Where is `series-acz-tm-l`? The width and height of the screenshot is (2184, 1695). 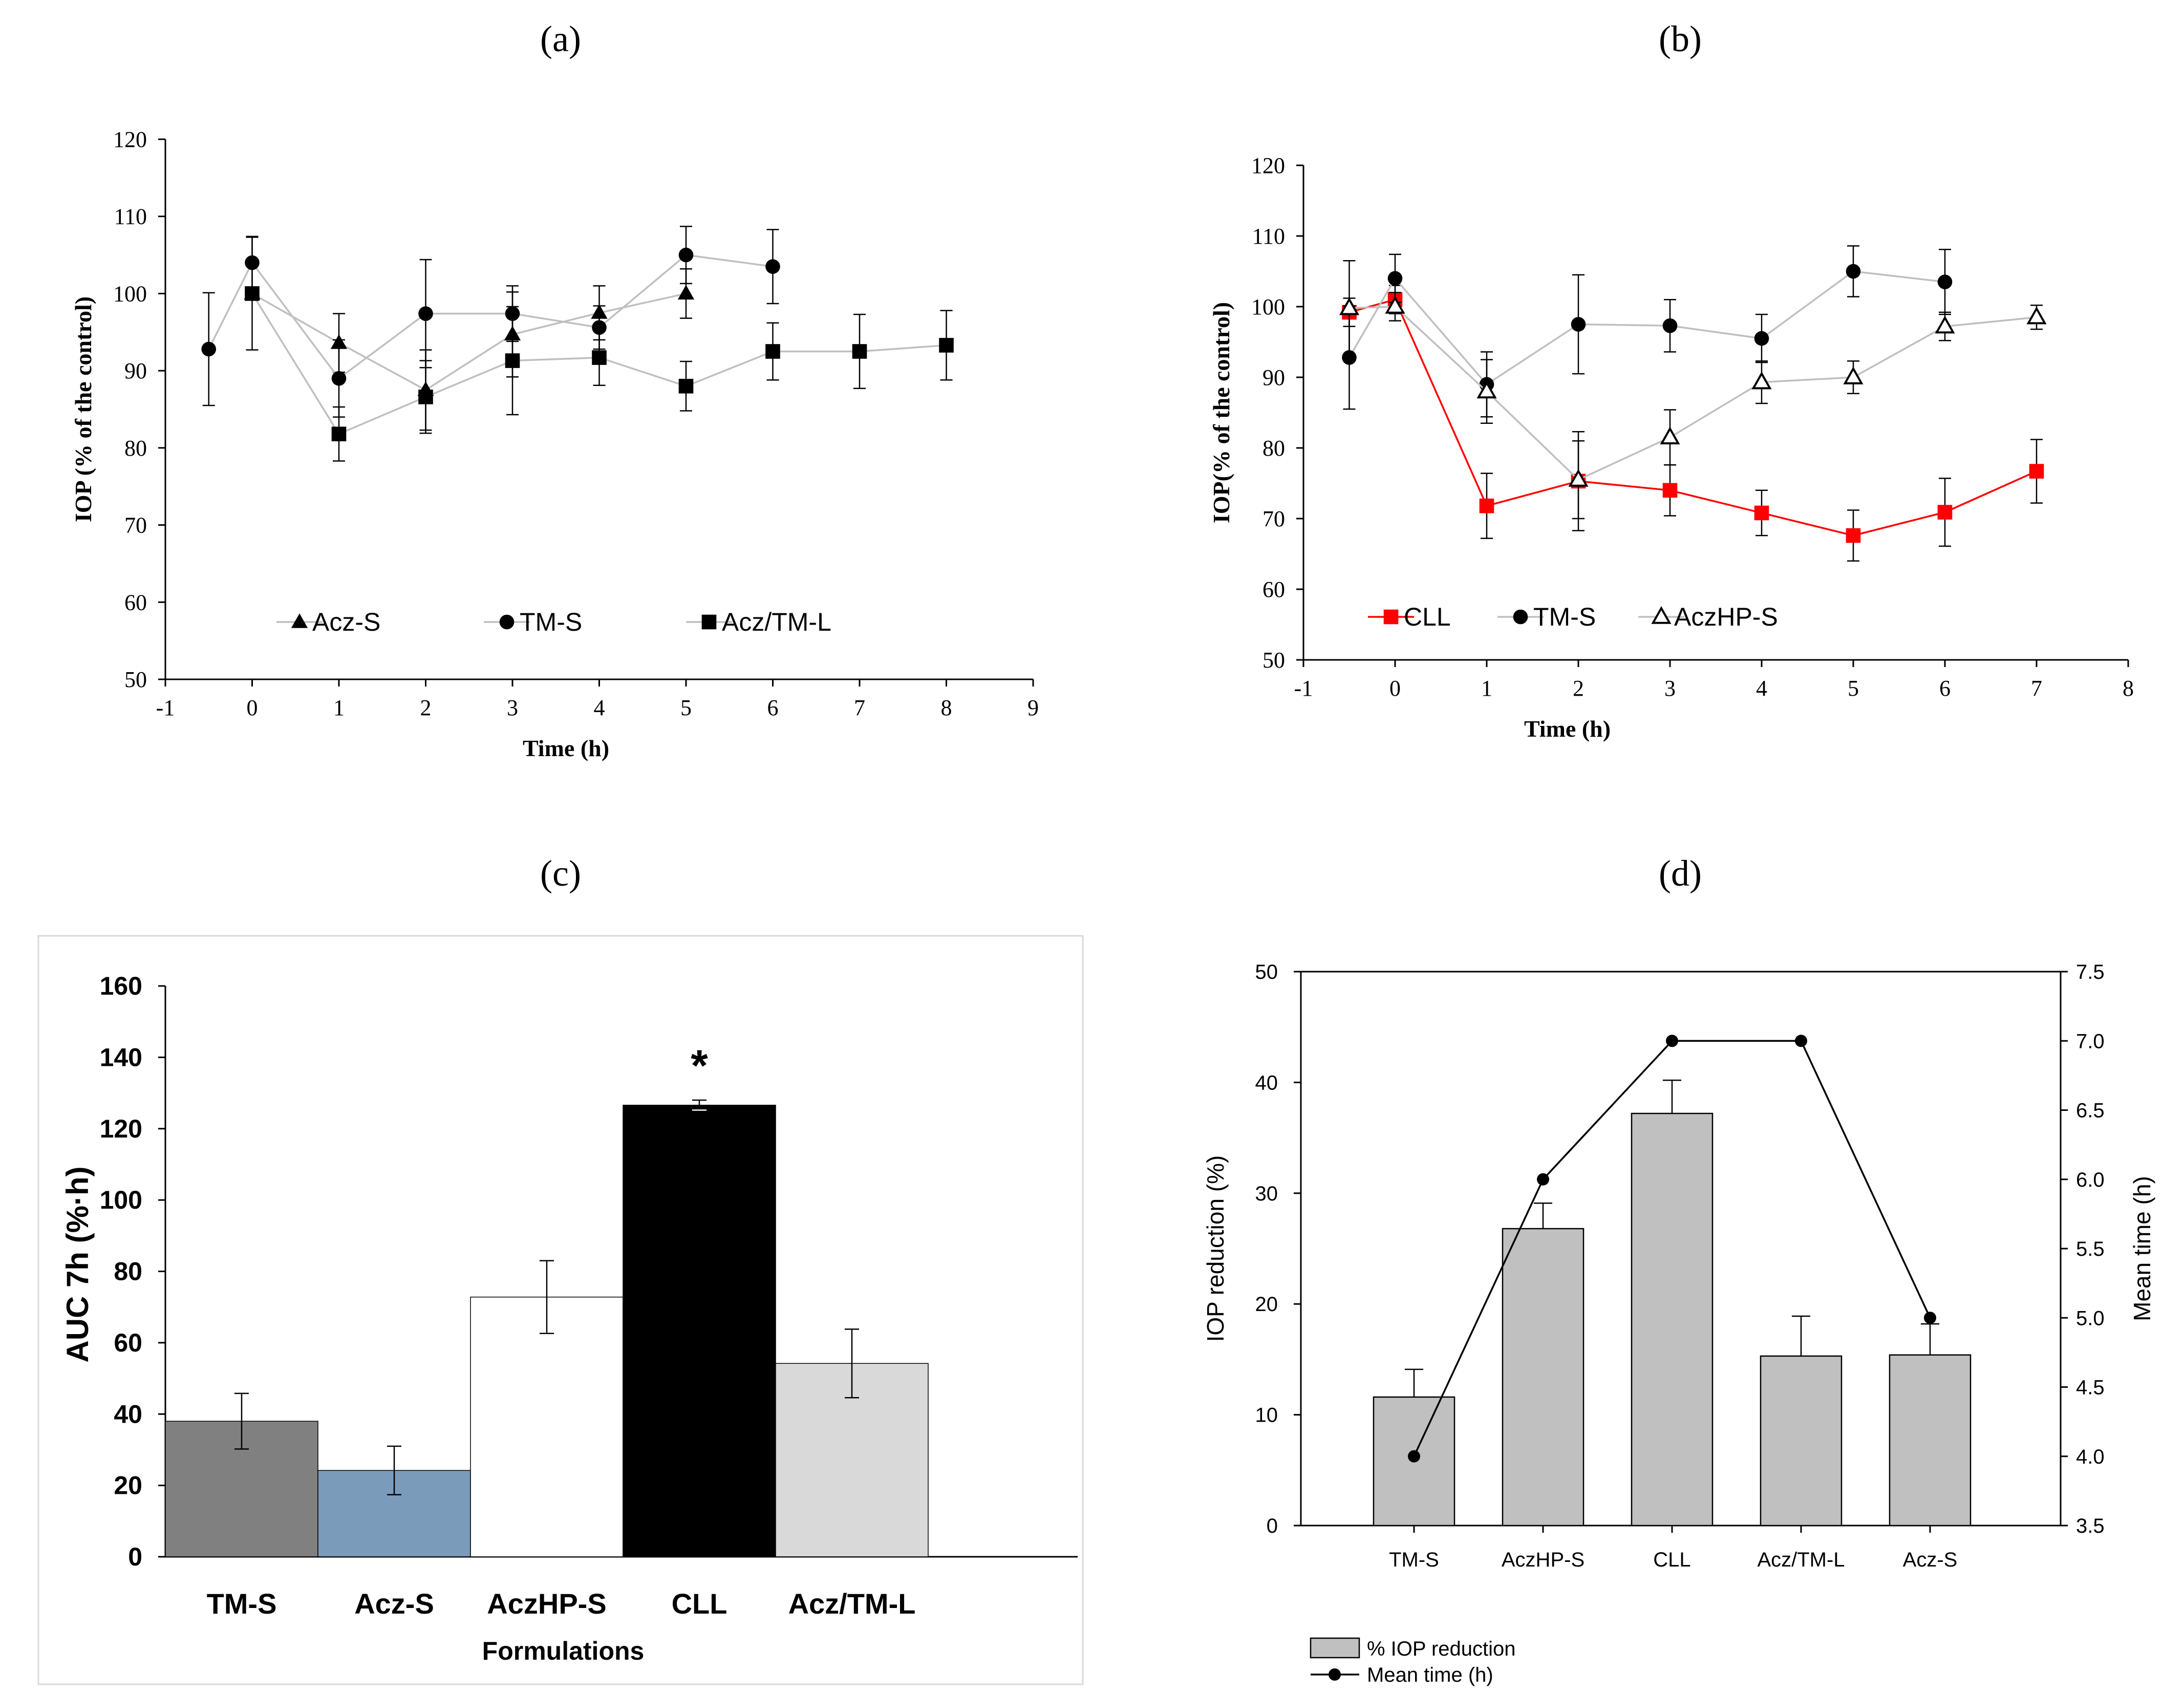 series-acz-tm-l is located at coordinates (599, 349).